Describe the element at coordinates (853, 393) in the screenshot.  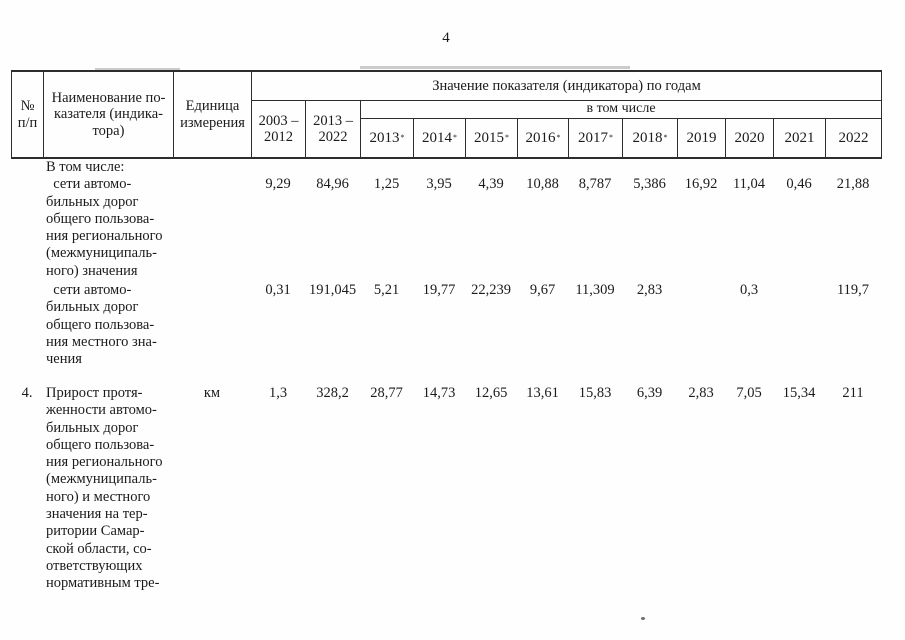
I see `value-2022: 211` at that location.